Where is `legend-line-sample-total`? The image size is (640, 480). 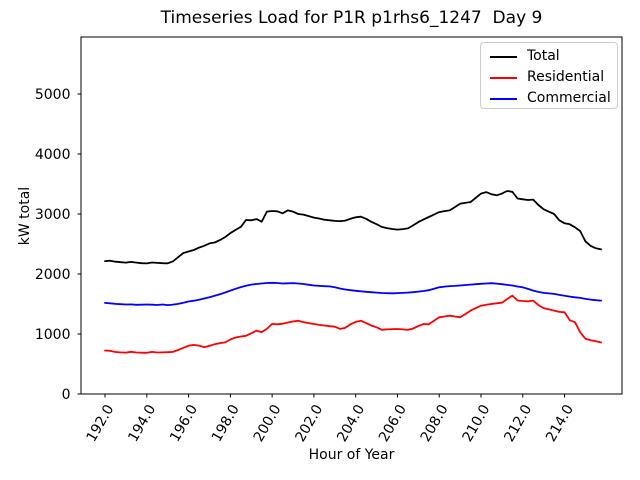 legend-line-sample-total is located at coordinates (503, 56).